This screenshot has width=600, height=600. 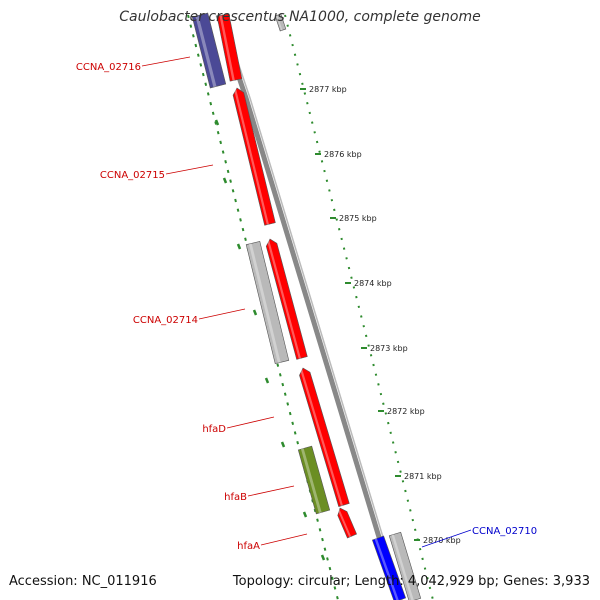 What do you see at coordinates (504, 531) in the screenshot?
I see `gene-label-ccna-02710: CCNA_02710` at bounding box center [504, 531].